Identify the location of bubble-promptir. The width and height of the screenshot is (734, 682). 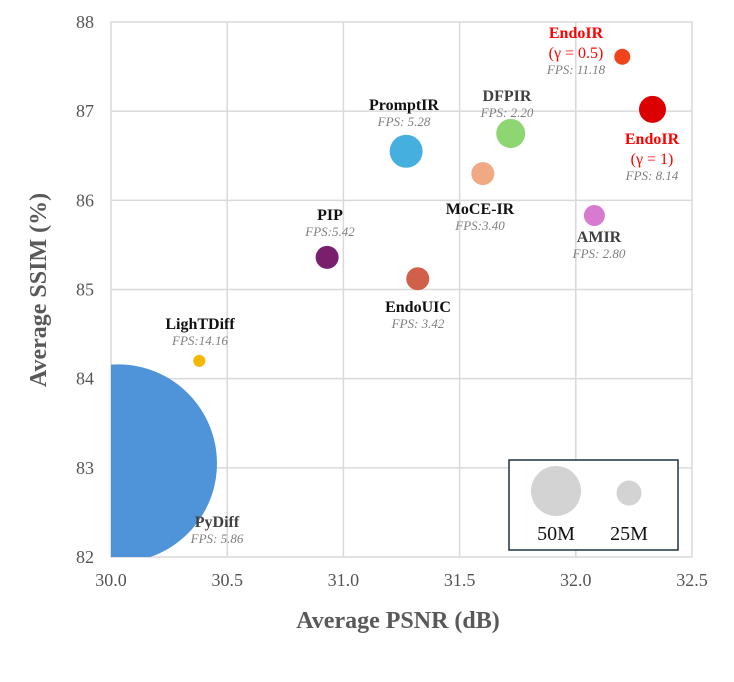
(406, 151).